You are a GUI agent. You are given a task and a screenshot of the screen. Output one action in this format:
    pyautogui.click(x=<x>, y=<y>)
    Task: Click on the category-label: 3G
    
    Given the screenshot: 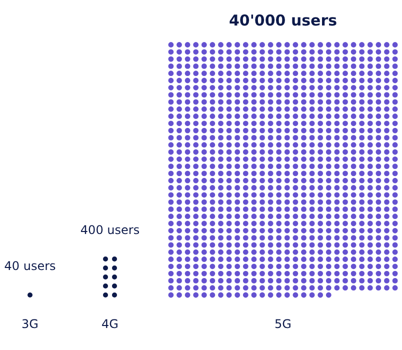 What is the action you would take?
    pyautogui.click(x=30, y=324)
    